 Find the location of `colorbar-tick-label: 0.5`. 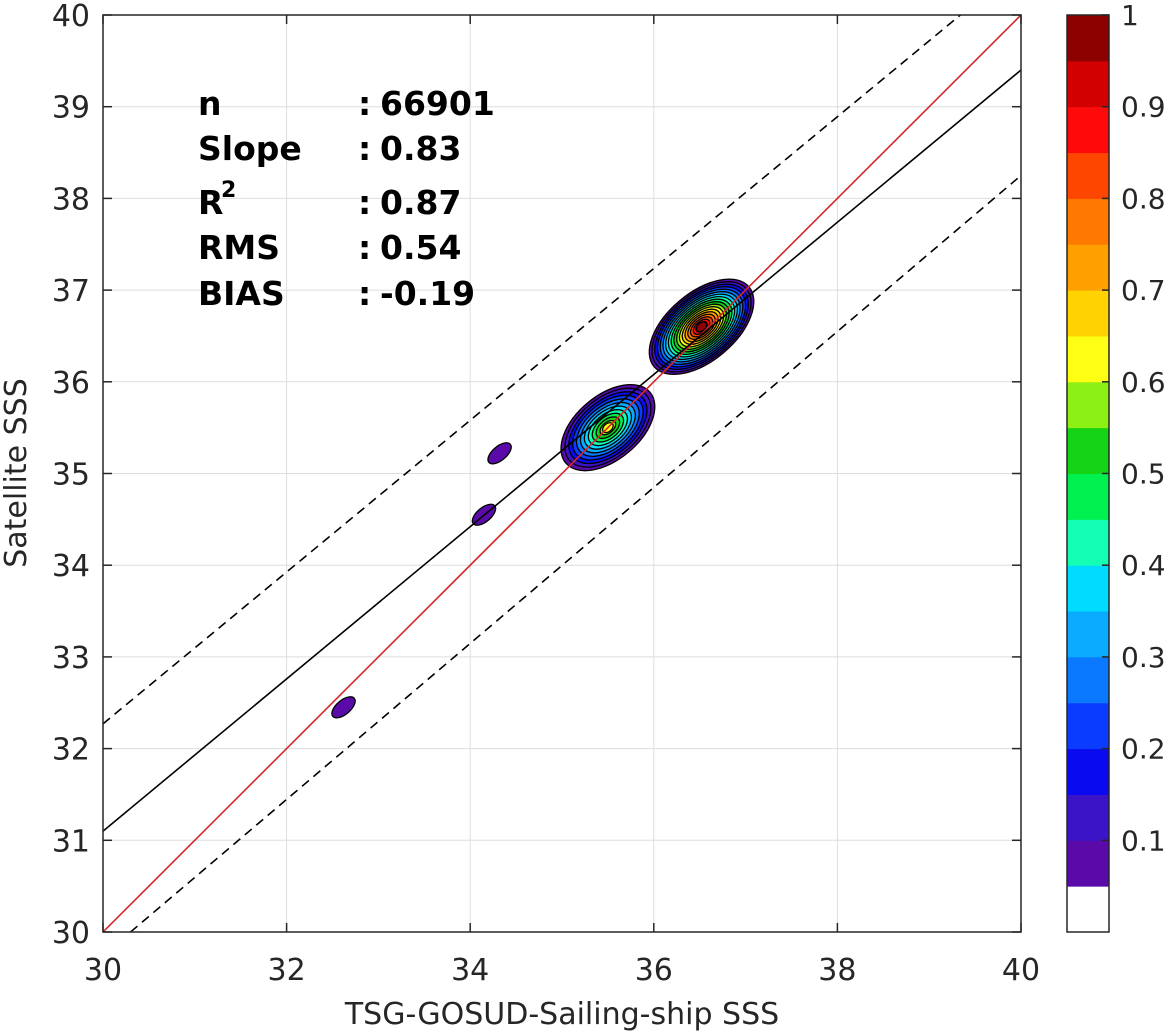

colorbar-tick-label: 0.5 is located at coordinates (1143, 474).